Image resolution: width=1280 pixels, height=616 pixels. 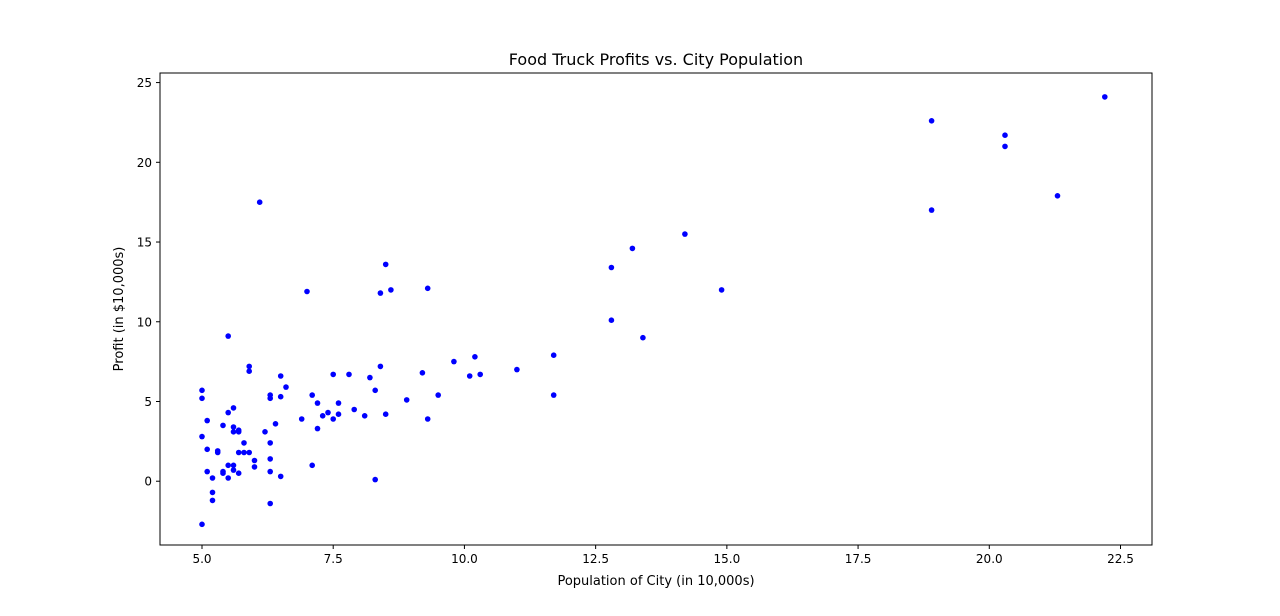 I want to click on y-tick-label: 15, so click(x=144, y=243).